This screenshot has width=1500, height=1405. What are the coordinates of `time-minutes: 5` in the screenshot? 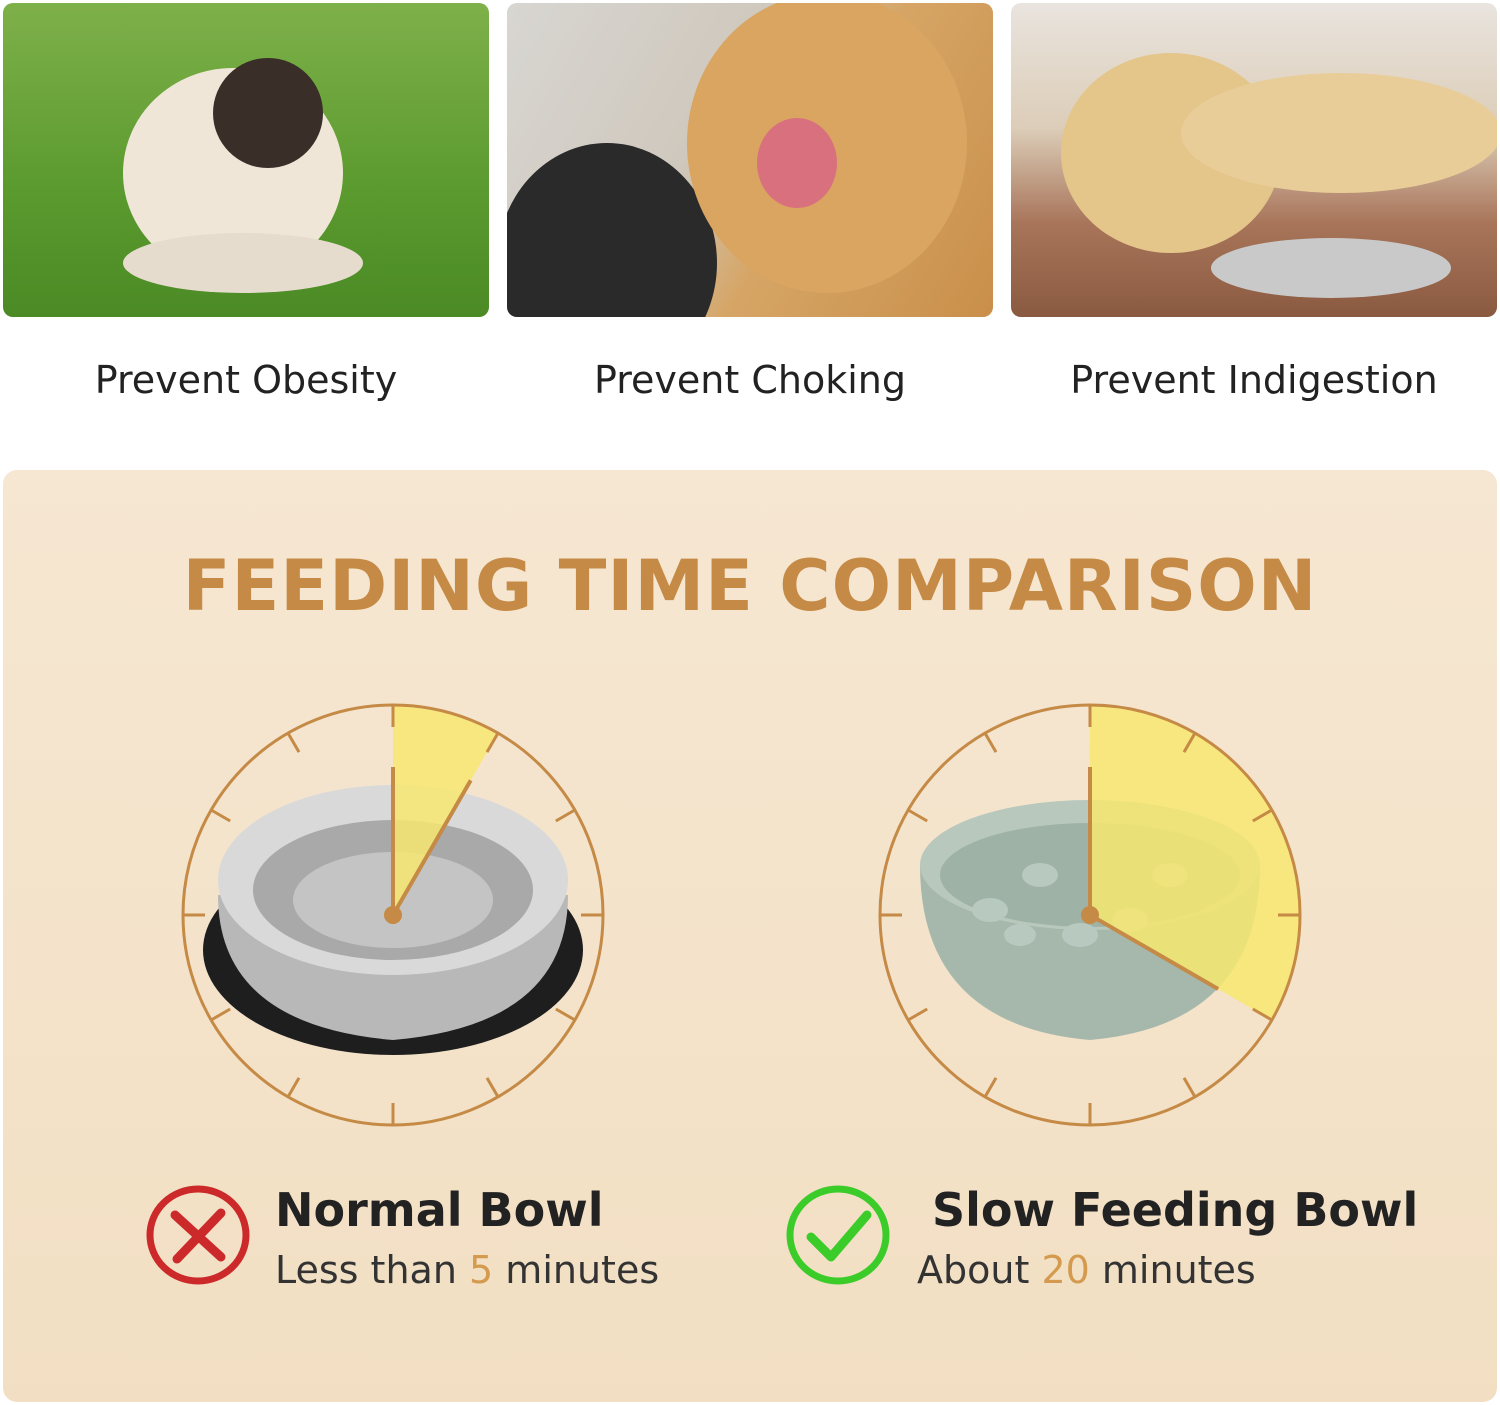 It's located at (481, 1270).